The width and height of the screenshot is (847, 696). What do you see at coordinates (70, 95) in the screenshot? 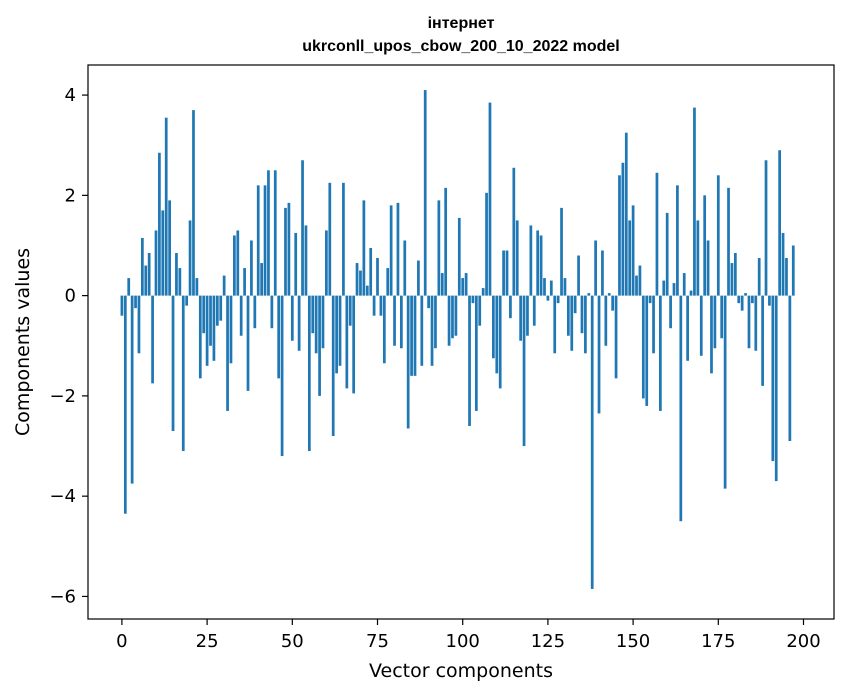
I see `y-tick-label: 4` at bounding box center [70, 95].